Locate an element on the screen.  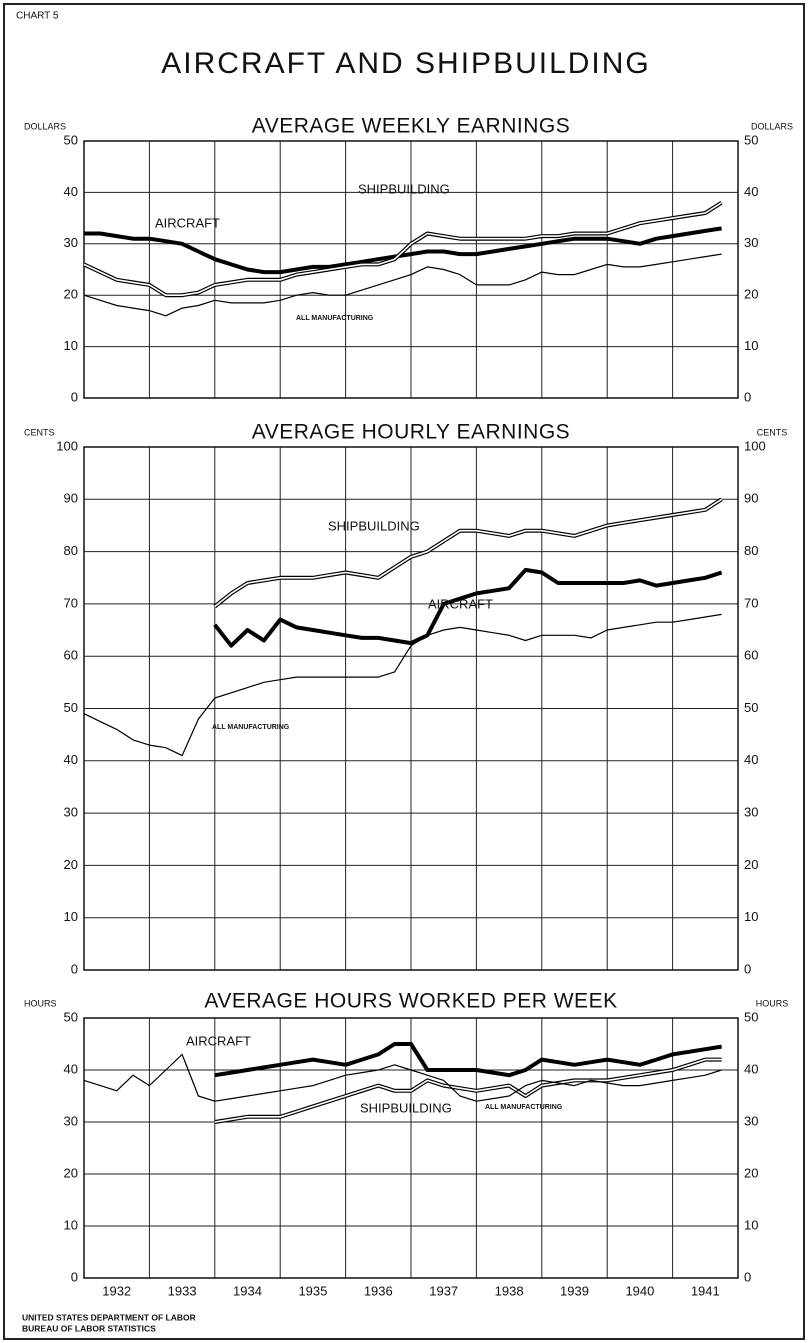
chart-title: AVERAGE HOURS WORKED PER WEEK is located at coordinates (410, 1001).